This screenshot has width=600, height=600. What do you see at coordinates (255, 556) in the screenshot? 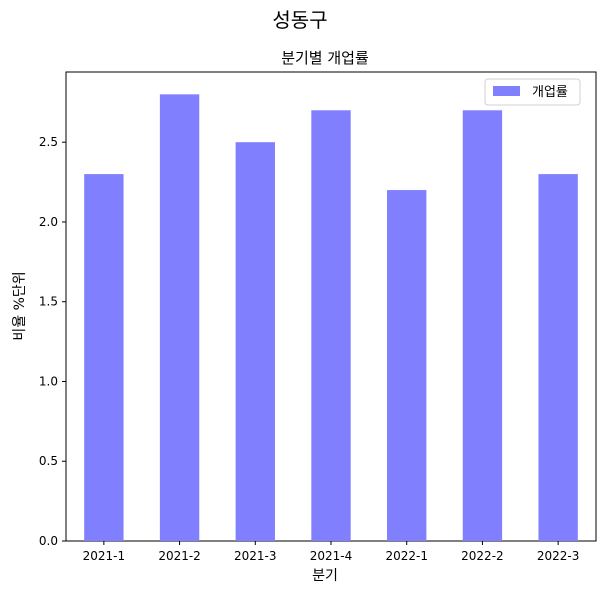
I see `x-tick-label: 2021-3` at bounding box center [255, 556].